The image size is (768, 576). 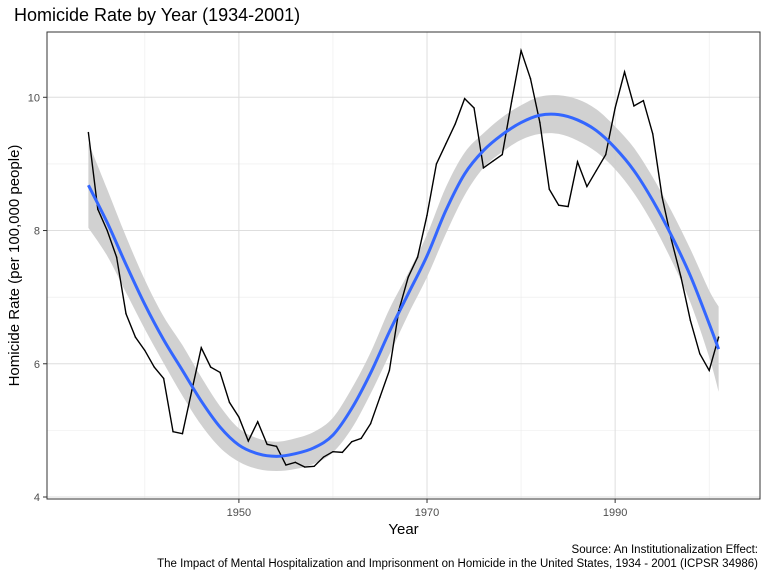 What do you see at coordinates (157, 15) in the screenshot?
I see `chart-title: Homicide Rate by Year (1934-2001)` at bounding box center [157, 15].